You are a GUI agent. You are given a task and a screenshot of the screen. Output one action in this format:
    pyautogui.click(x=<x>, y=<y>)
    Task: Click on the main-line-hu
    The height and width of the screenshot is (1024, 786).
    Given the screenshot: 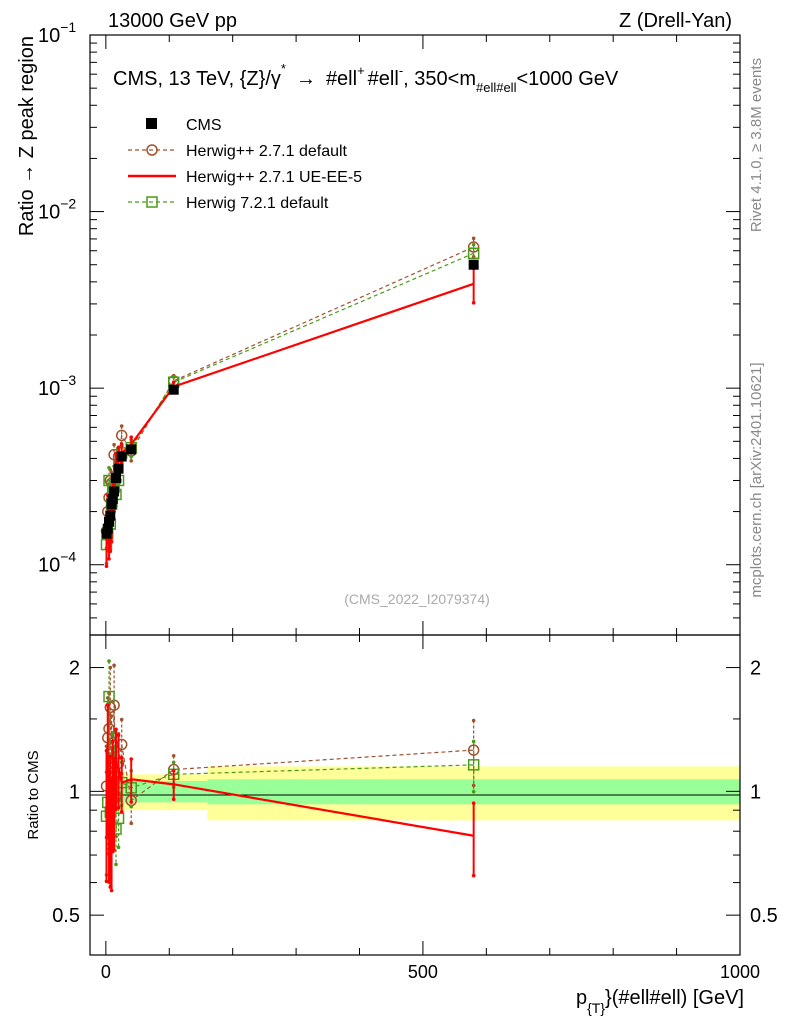 What is the action you would take?
    pyautogui.click(x=290, y=410)
    